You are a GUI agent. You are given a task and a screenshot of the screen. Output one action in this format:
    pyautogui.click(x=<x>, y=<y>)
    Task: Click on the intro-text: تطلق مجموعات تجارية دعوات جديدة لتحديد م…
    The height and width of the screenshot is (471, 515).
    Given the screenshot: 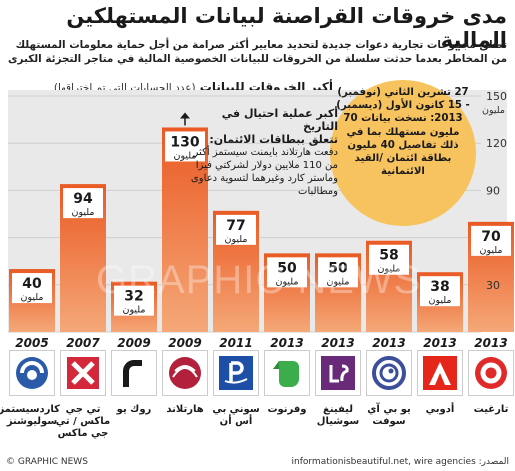 What is the action you would take?
    pyautogui.click(x=257, y=52)
    